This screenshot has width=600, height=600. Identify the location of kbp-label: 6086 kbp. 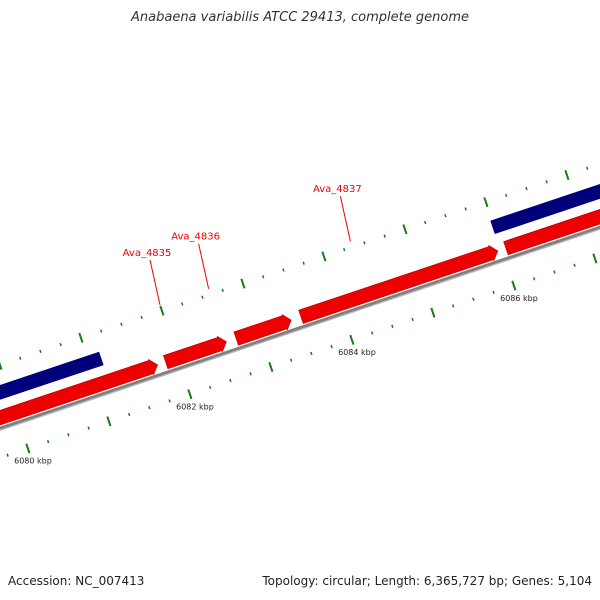
(519, 298).